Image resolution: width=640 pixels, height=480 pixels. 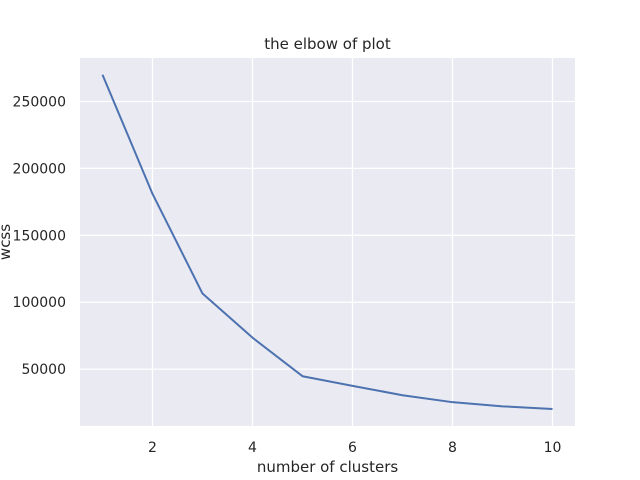 I want to click on y-tick-label: 150000, so click(x=39, y=236).